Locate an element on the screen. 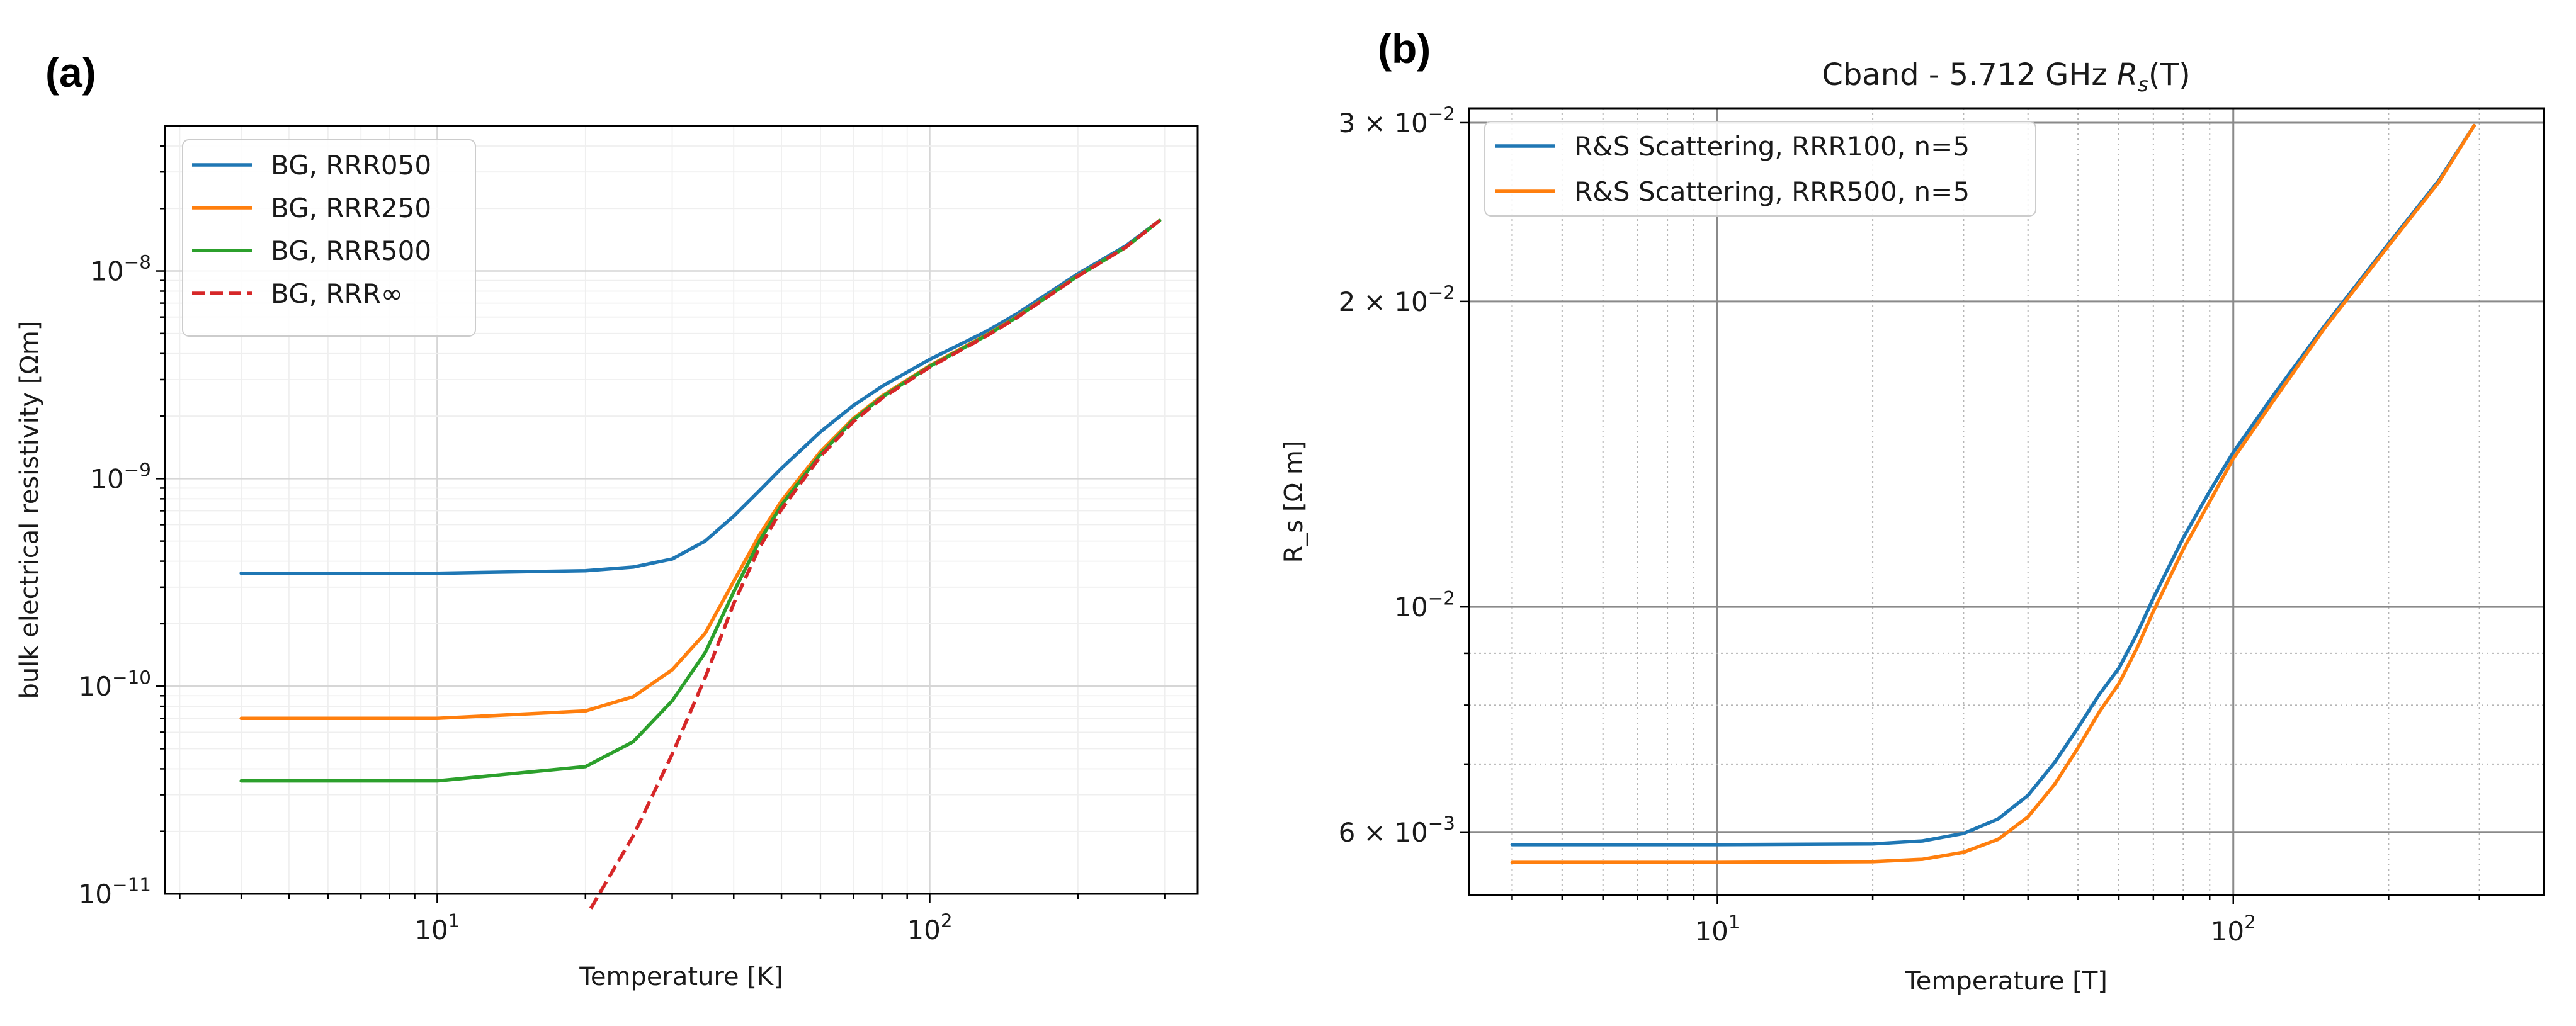  y-tick-label: 2 × 10⁻² is located at coordinates (1397, 300).